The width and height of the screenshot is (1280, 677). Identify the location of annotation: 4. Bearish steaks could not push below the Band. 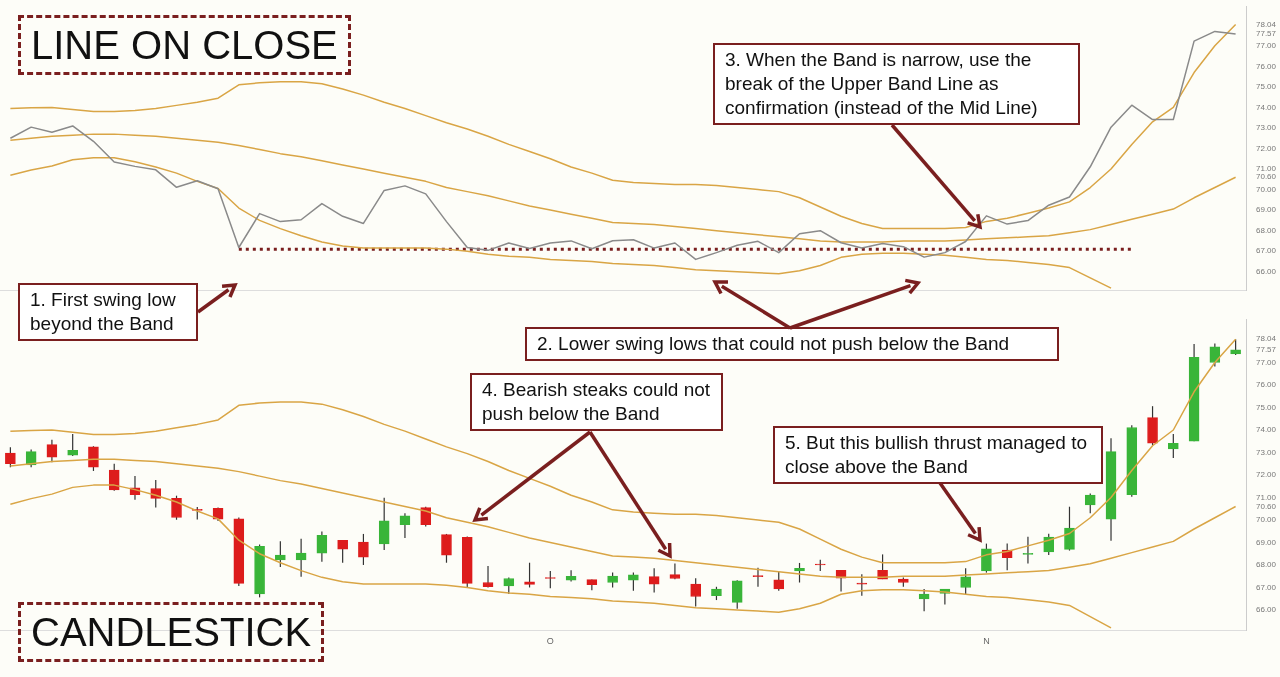
(596, 402).